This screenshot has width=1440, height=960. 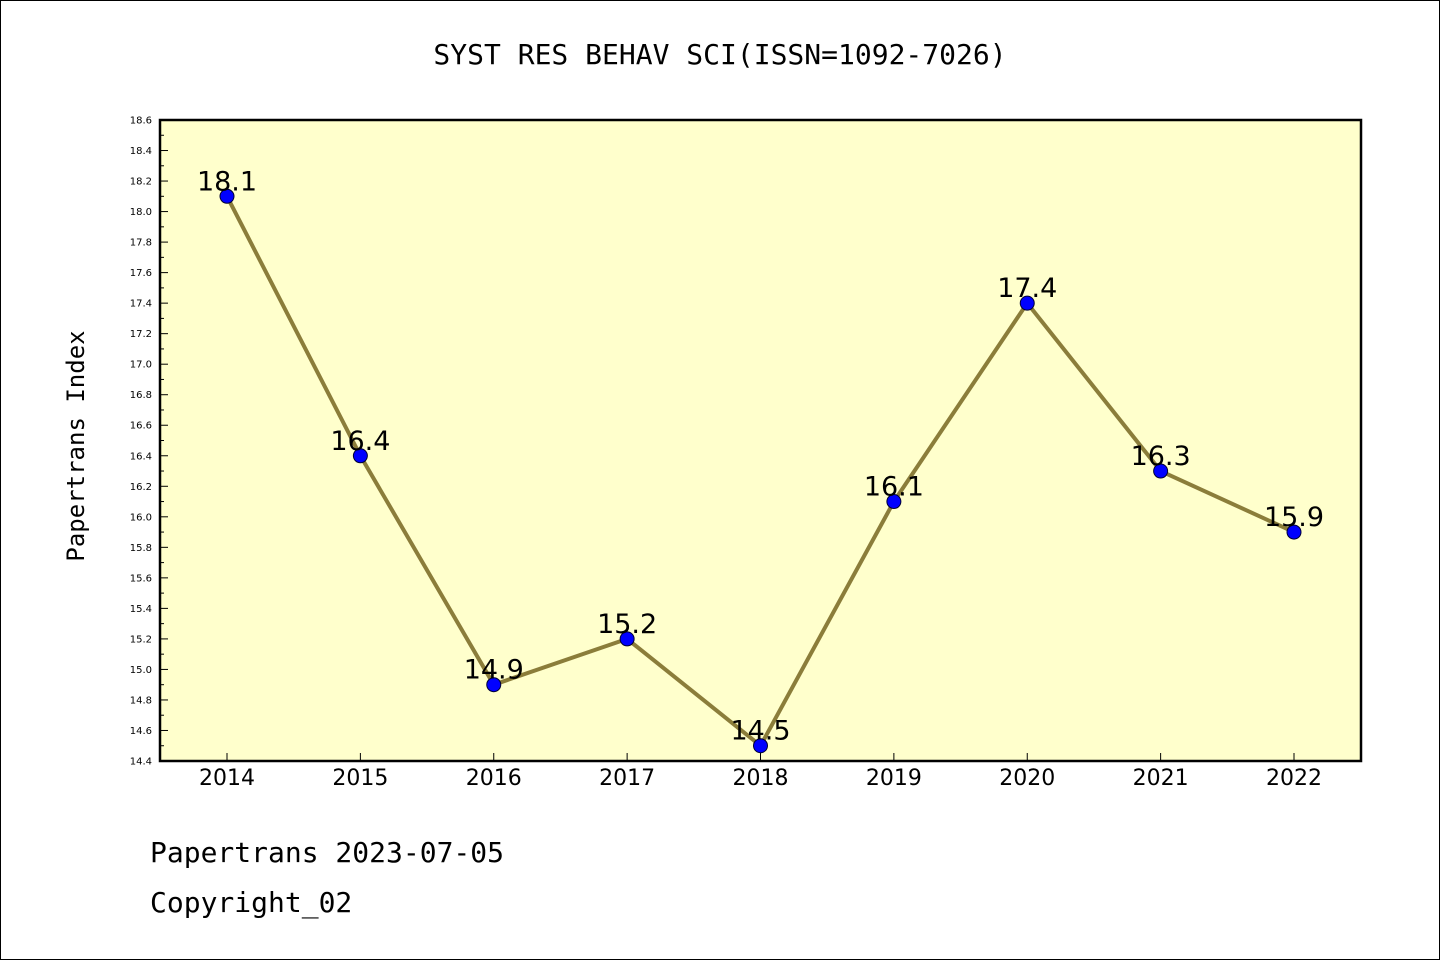 What do you see at coordinates (1027, 778) in the screenshot?
I see `x-tick-label: 2020` at bounding box center [1027, 778].